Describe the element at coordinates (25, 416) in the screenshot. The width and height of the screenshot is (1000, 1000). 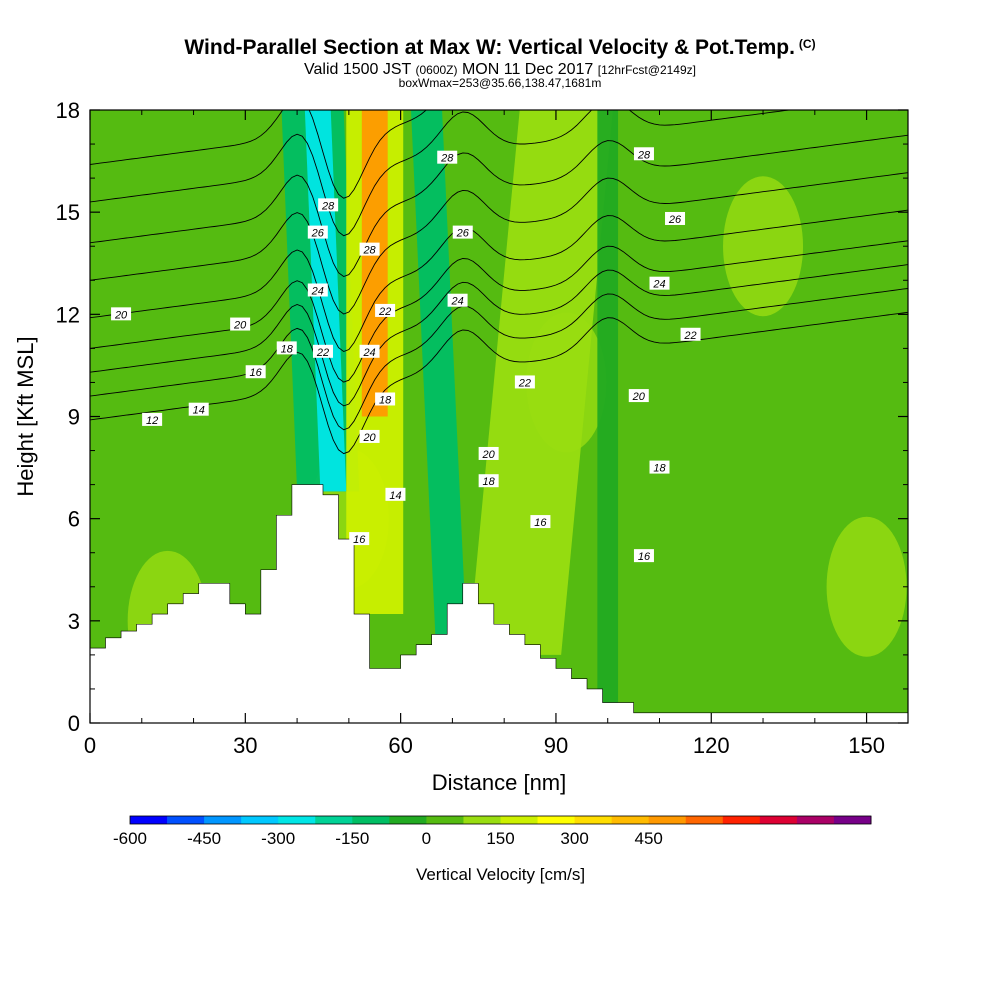
I see `y-axis-label: Height [Kft MSL]` at that location.